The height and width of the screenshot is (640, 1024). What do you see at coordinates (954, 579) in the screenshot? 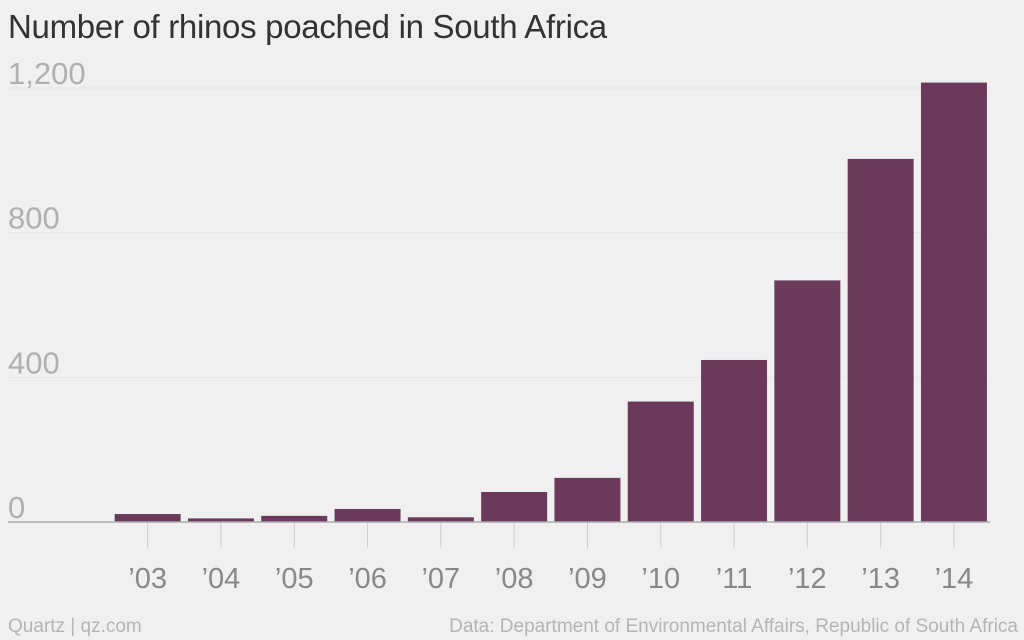
I see `x-tick-label: ’14` at bounding box center [954, 579].